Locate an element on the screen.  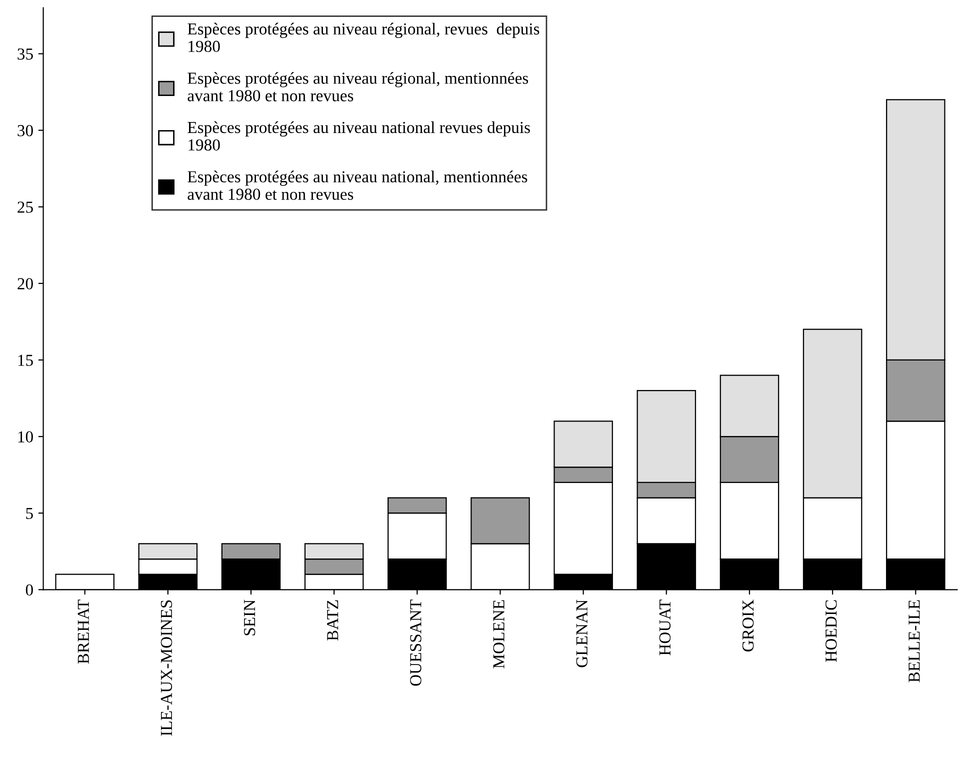
y-tick-label: 10 is located at coordinates (25, 436).